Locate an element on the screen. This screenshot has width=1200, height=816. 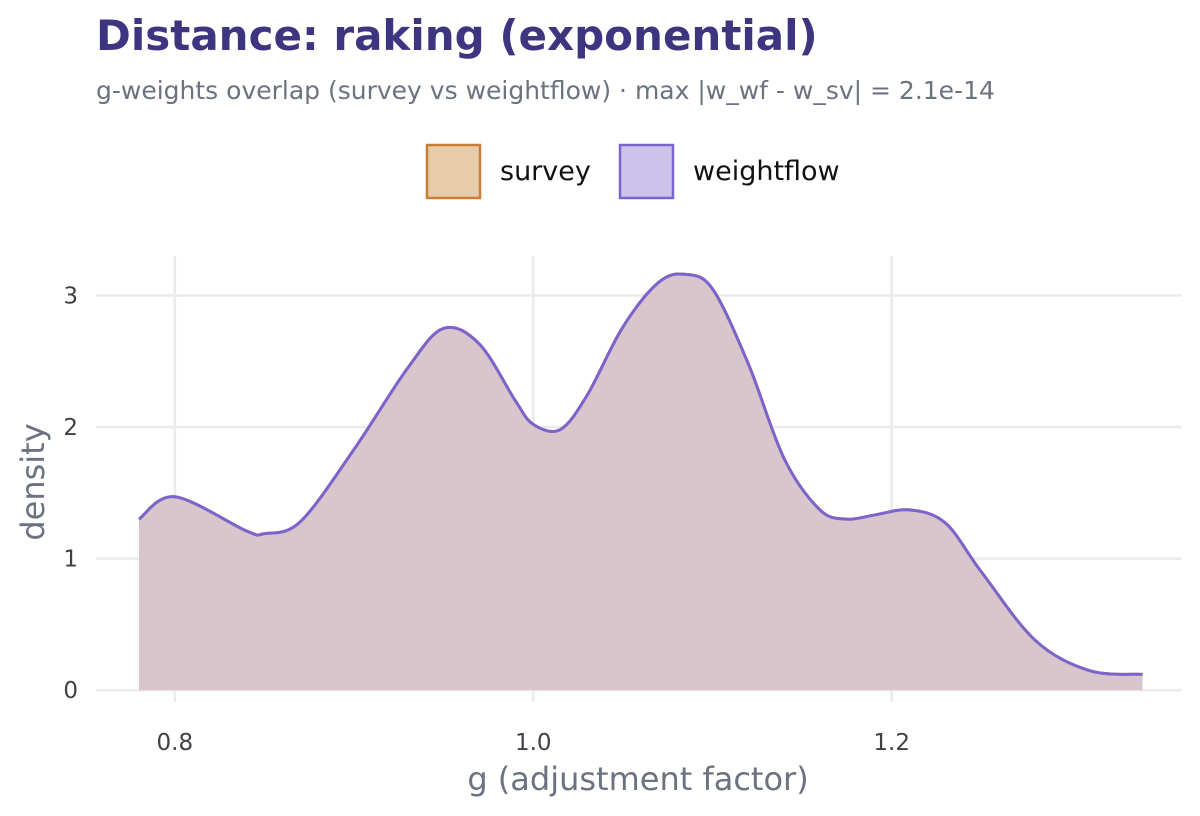
x-tick-label: 0.8 is located at coordinates (175, 743).